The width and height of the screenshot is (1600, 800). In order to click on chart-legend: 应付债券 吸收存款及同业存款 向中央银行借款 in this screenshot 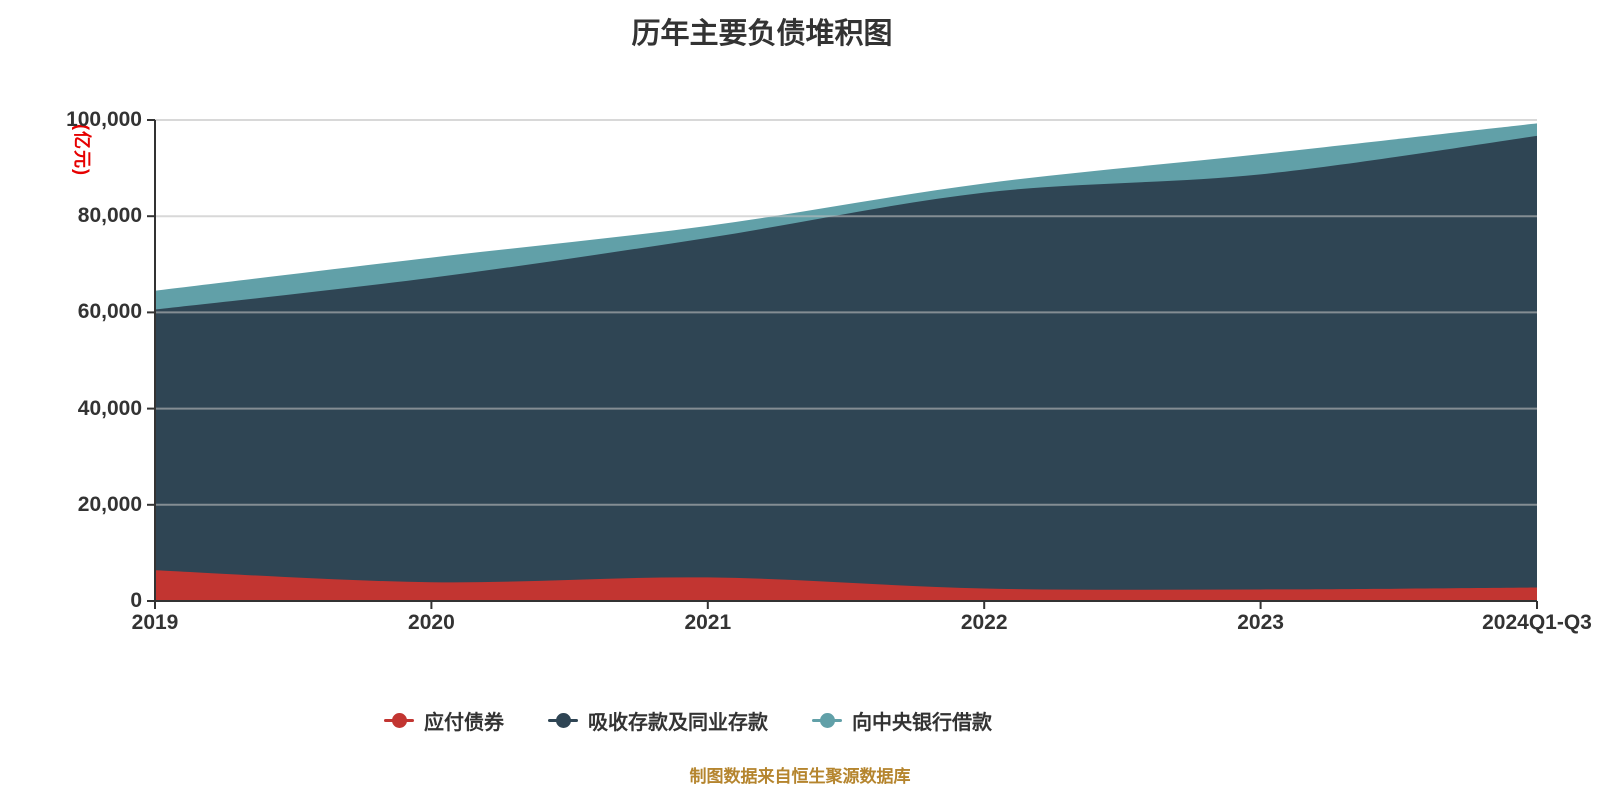, I will do `click(688, 720)`.